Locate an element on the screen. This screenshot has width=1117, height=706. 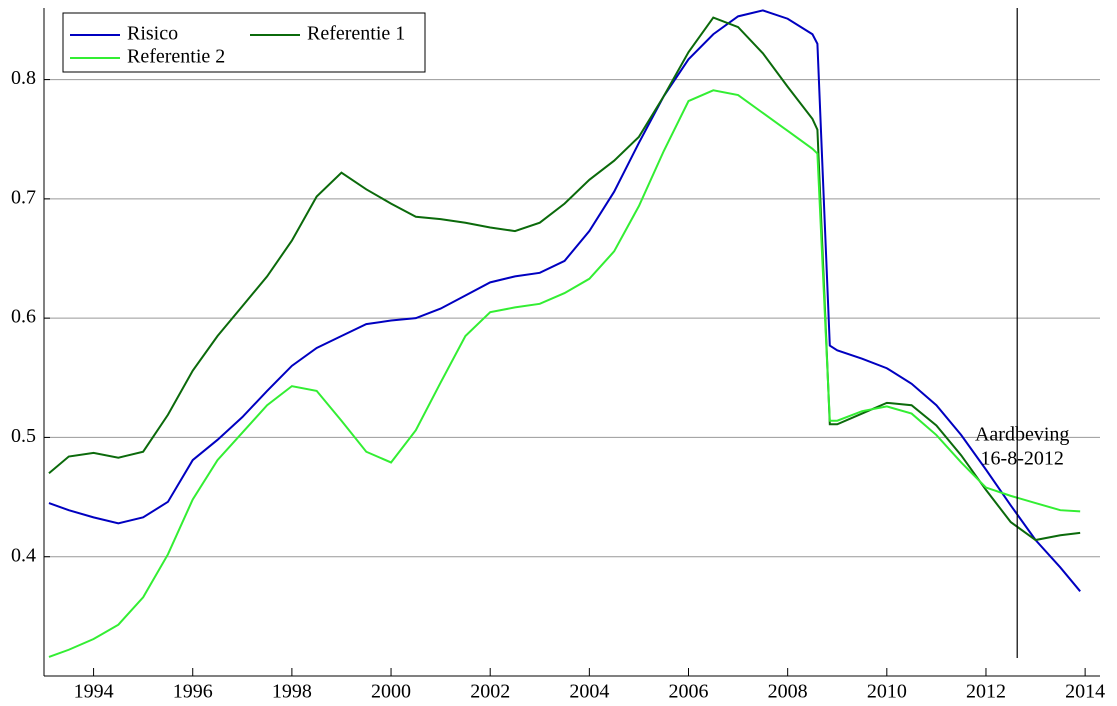
x-tick-label: 2000 is located at coordinates (391, 692).